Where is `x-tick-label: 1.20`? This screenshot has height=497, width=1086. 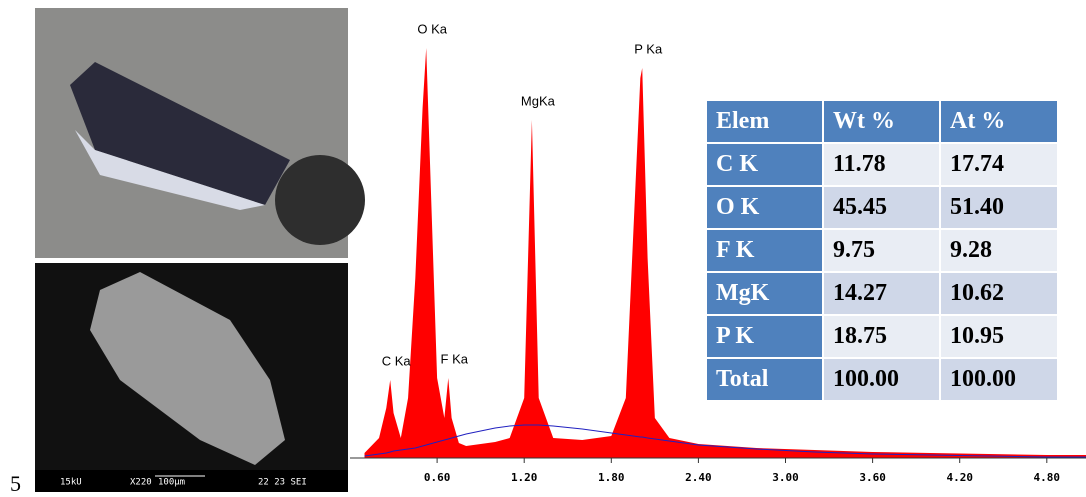
x-tick-label: 1.20 is located at coordinates (524, 477).